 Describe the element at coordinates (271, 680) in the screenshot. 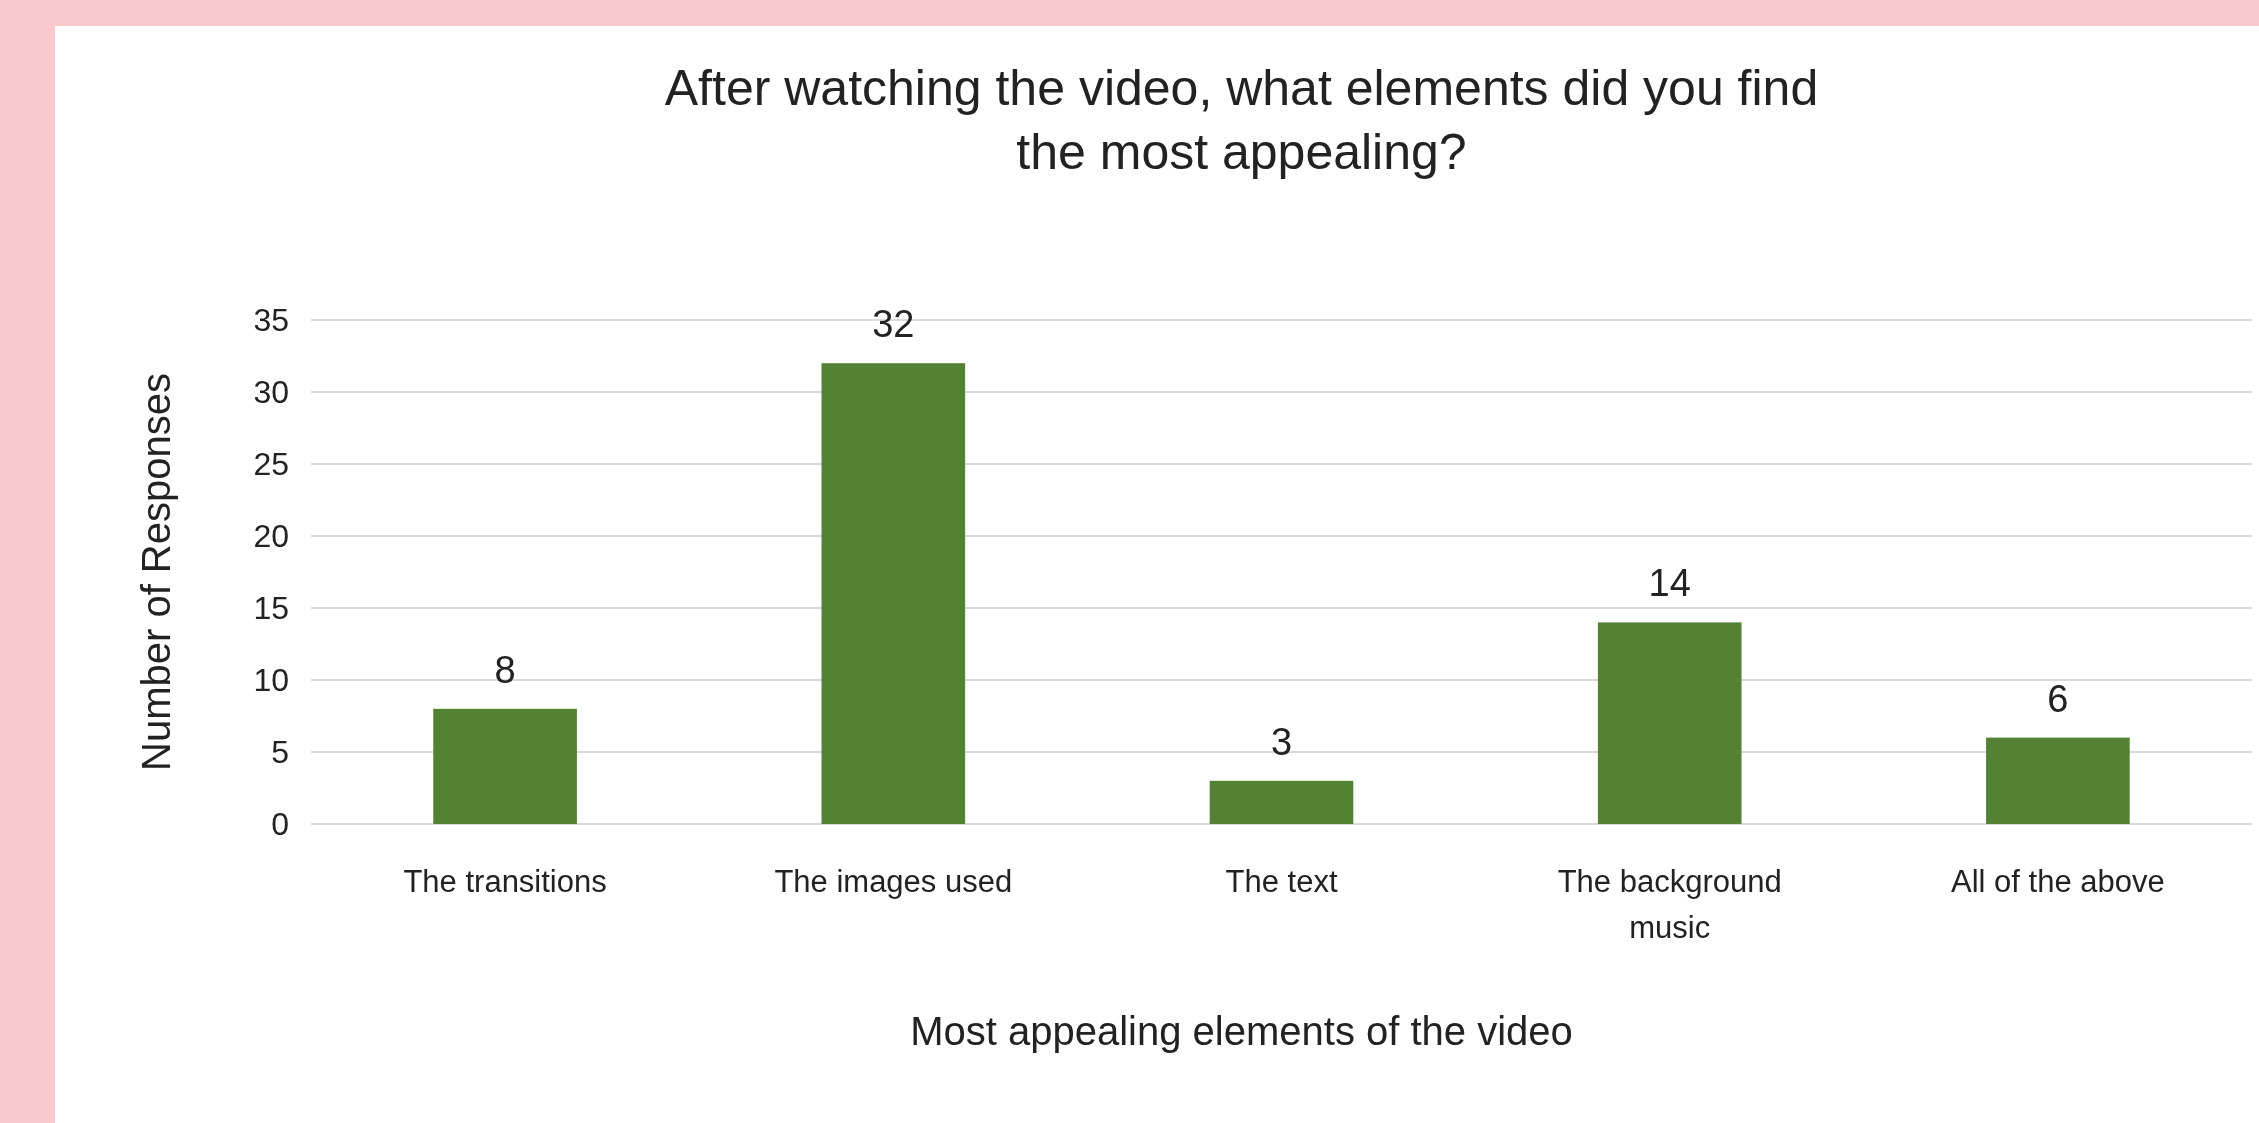

I see `y-tick-label: 10` at that location.